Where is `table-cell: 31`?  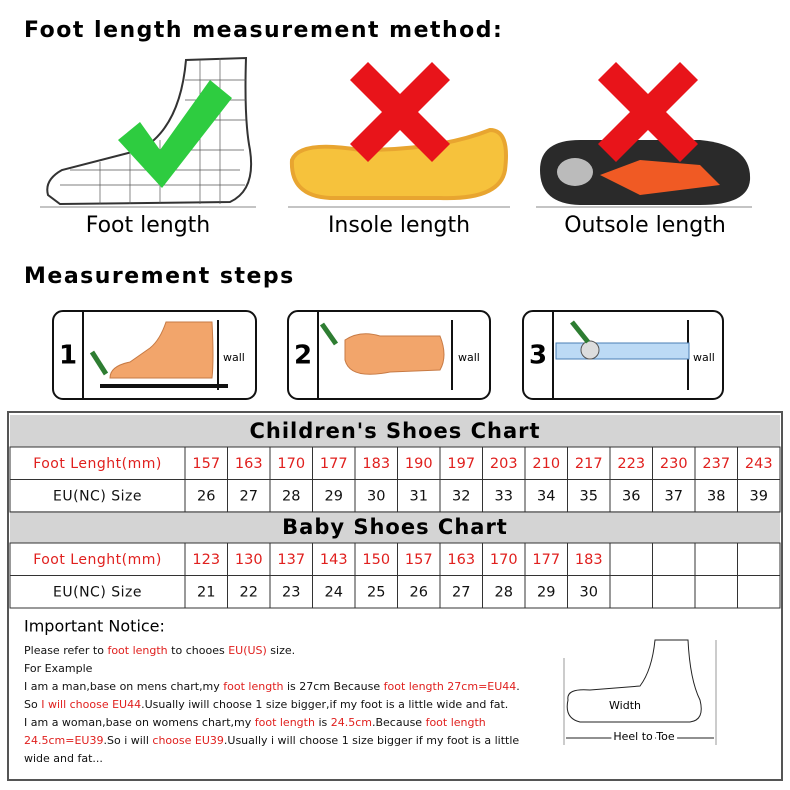 table-cell: 31 is located at coordinates (419, 497).